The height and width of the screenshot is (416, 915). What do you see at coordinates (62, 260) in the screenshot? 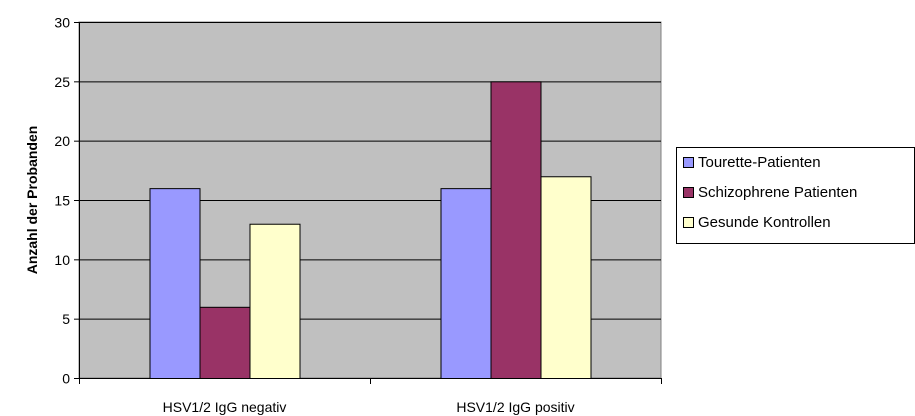
I see `y-tick-label: 10` at bounding box center [62, 260].